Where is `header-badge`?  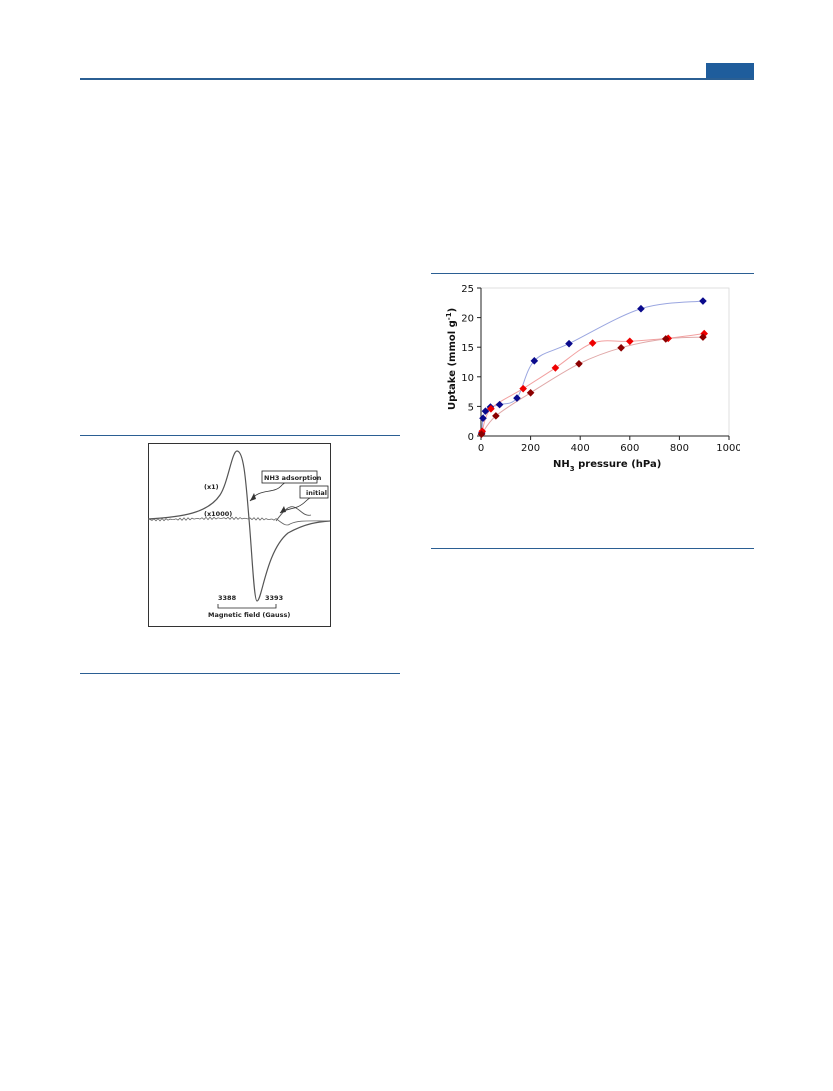 header-badge is located at coordinates (730, 70).